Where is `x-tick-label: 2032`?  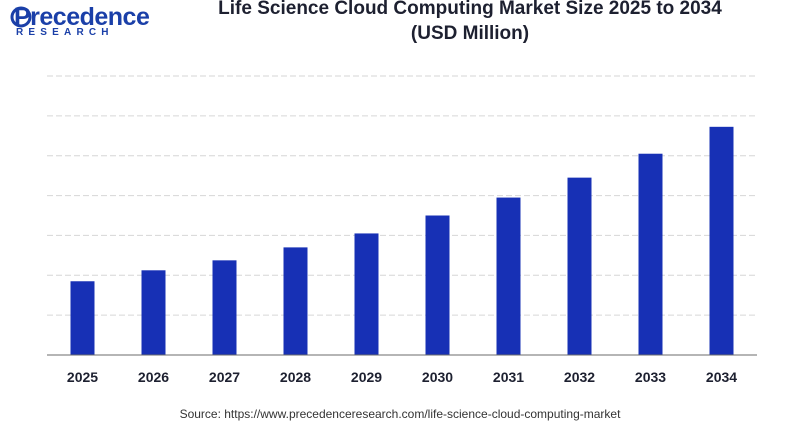
x-tick-label: 2032 is located at coordinates (579, 377).